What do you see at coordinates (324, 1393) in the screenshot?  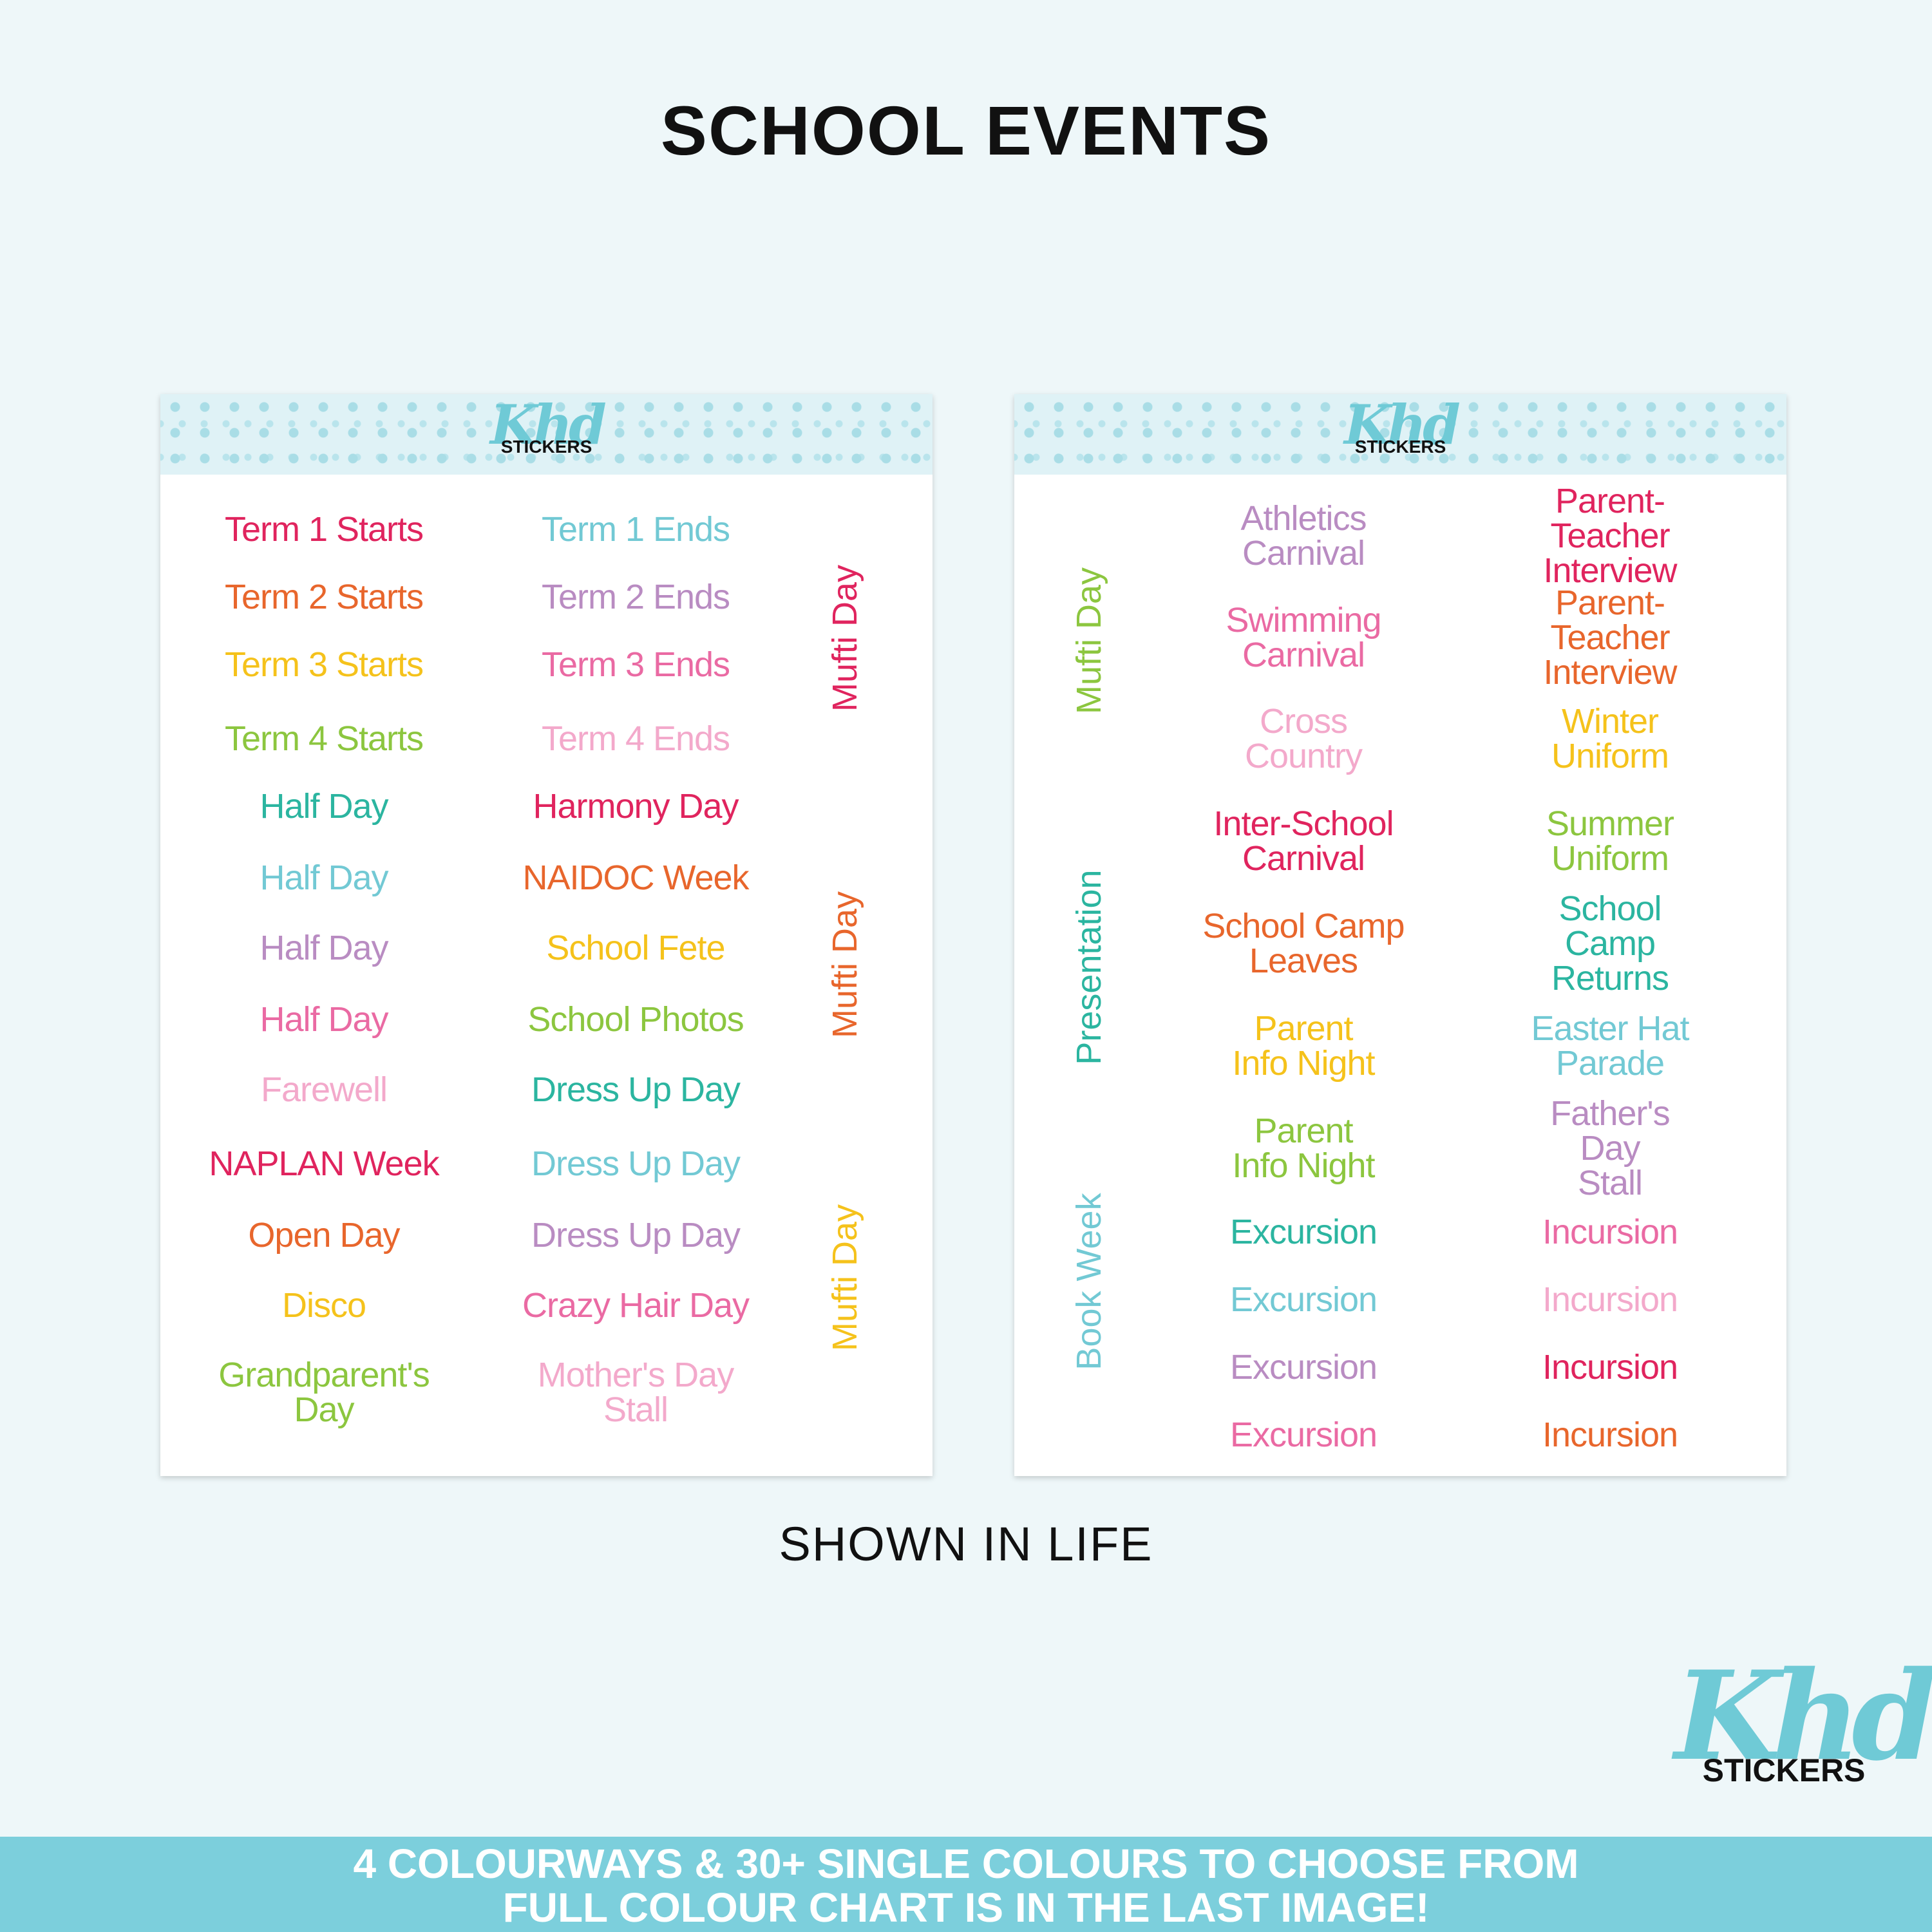 I see `sticker-label: Grandparent's Day` at bounding box center [324, 1393].